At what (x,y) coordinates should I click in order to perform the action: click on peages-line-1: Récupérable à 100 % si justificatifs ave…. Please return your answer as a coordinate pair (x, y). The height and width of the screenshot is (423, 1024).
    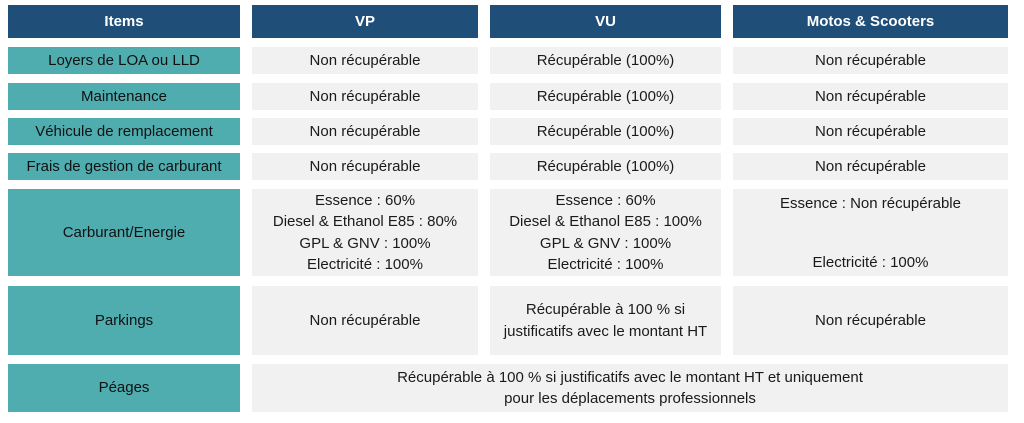
    Looking at the image, I should click on (630, 377).